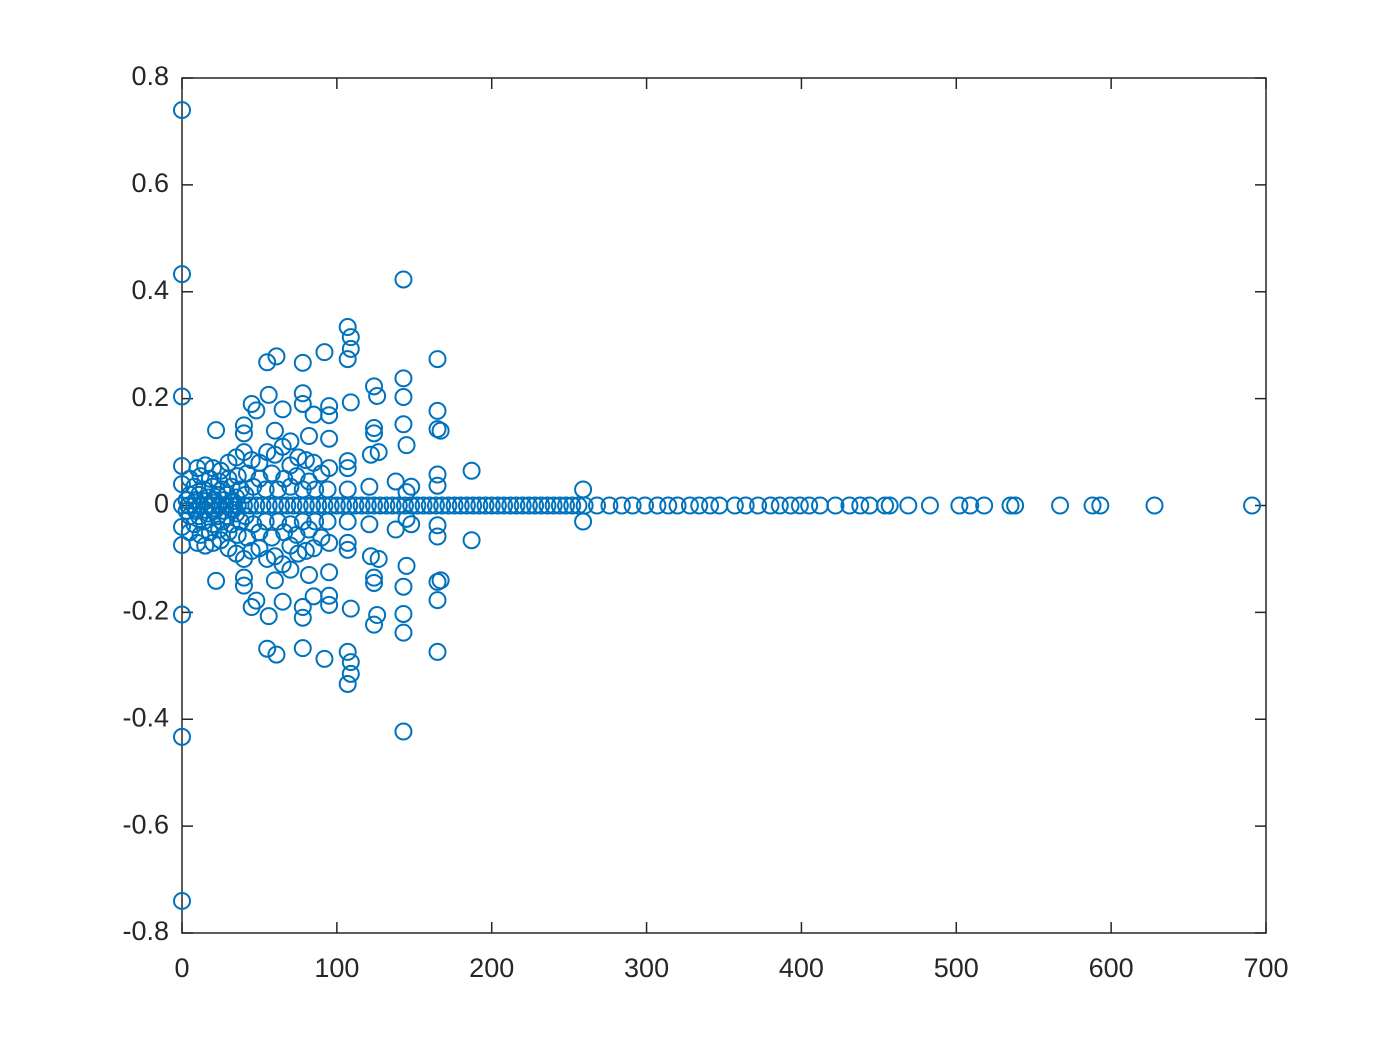 The height and width of the screenshot is (1050, 1400). Describe the element at coordinates (1265, 968) in the screenshot. I see `x-tick-label: 700` at that location.